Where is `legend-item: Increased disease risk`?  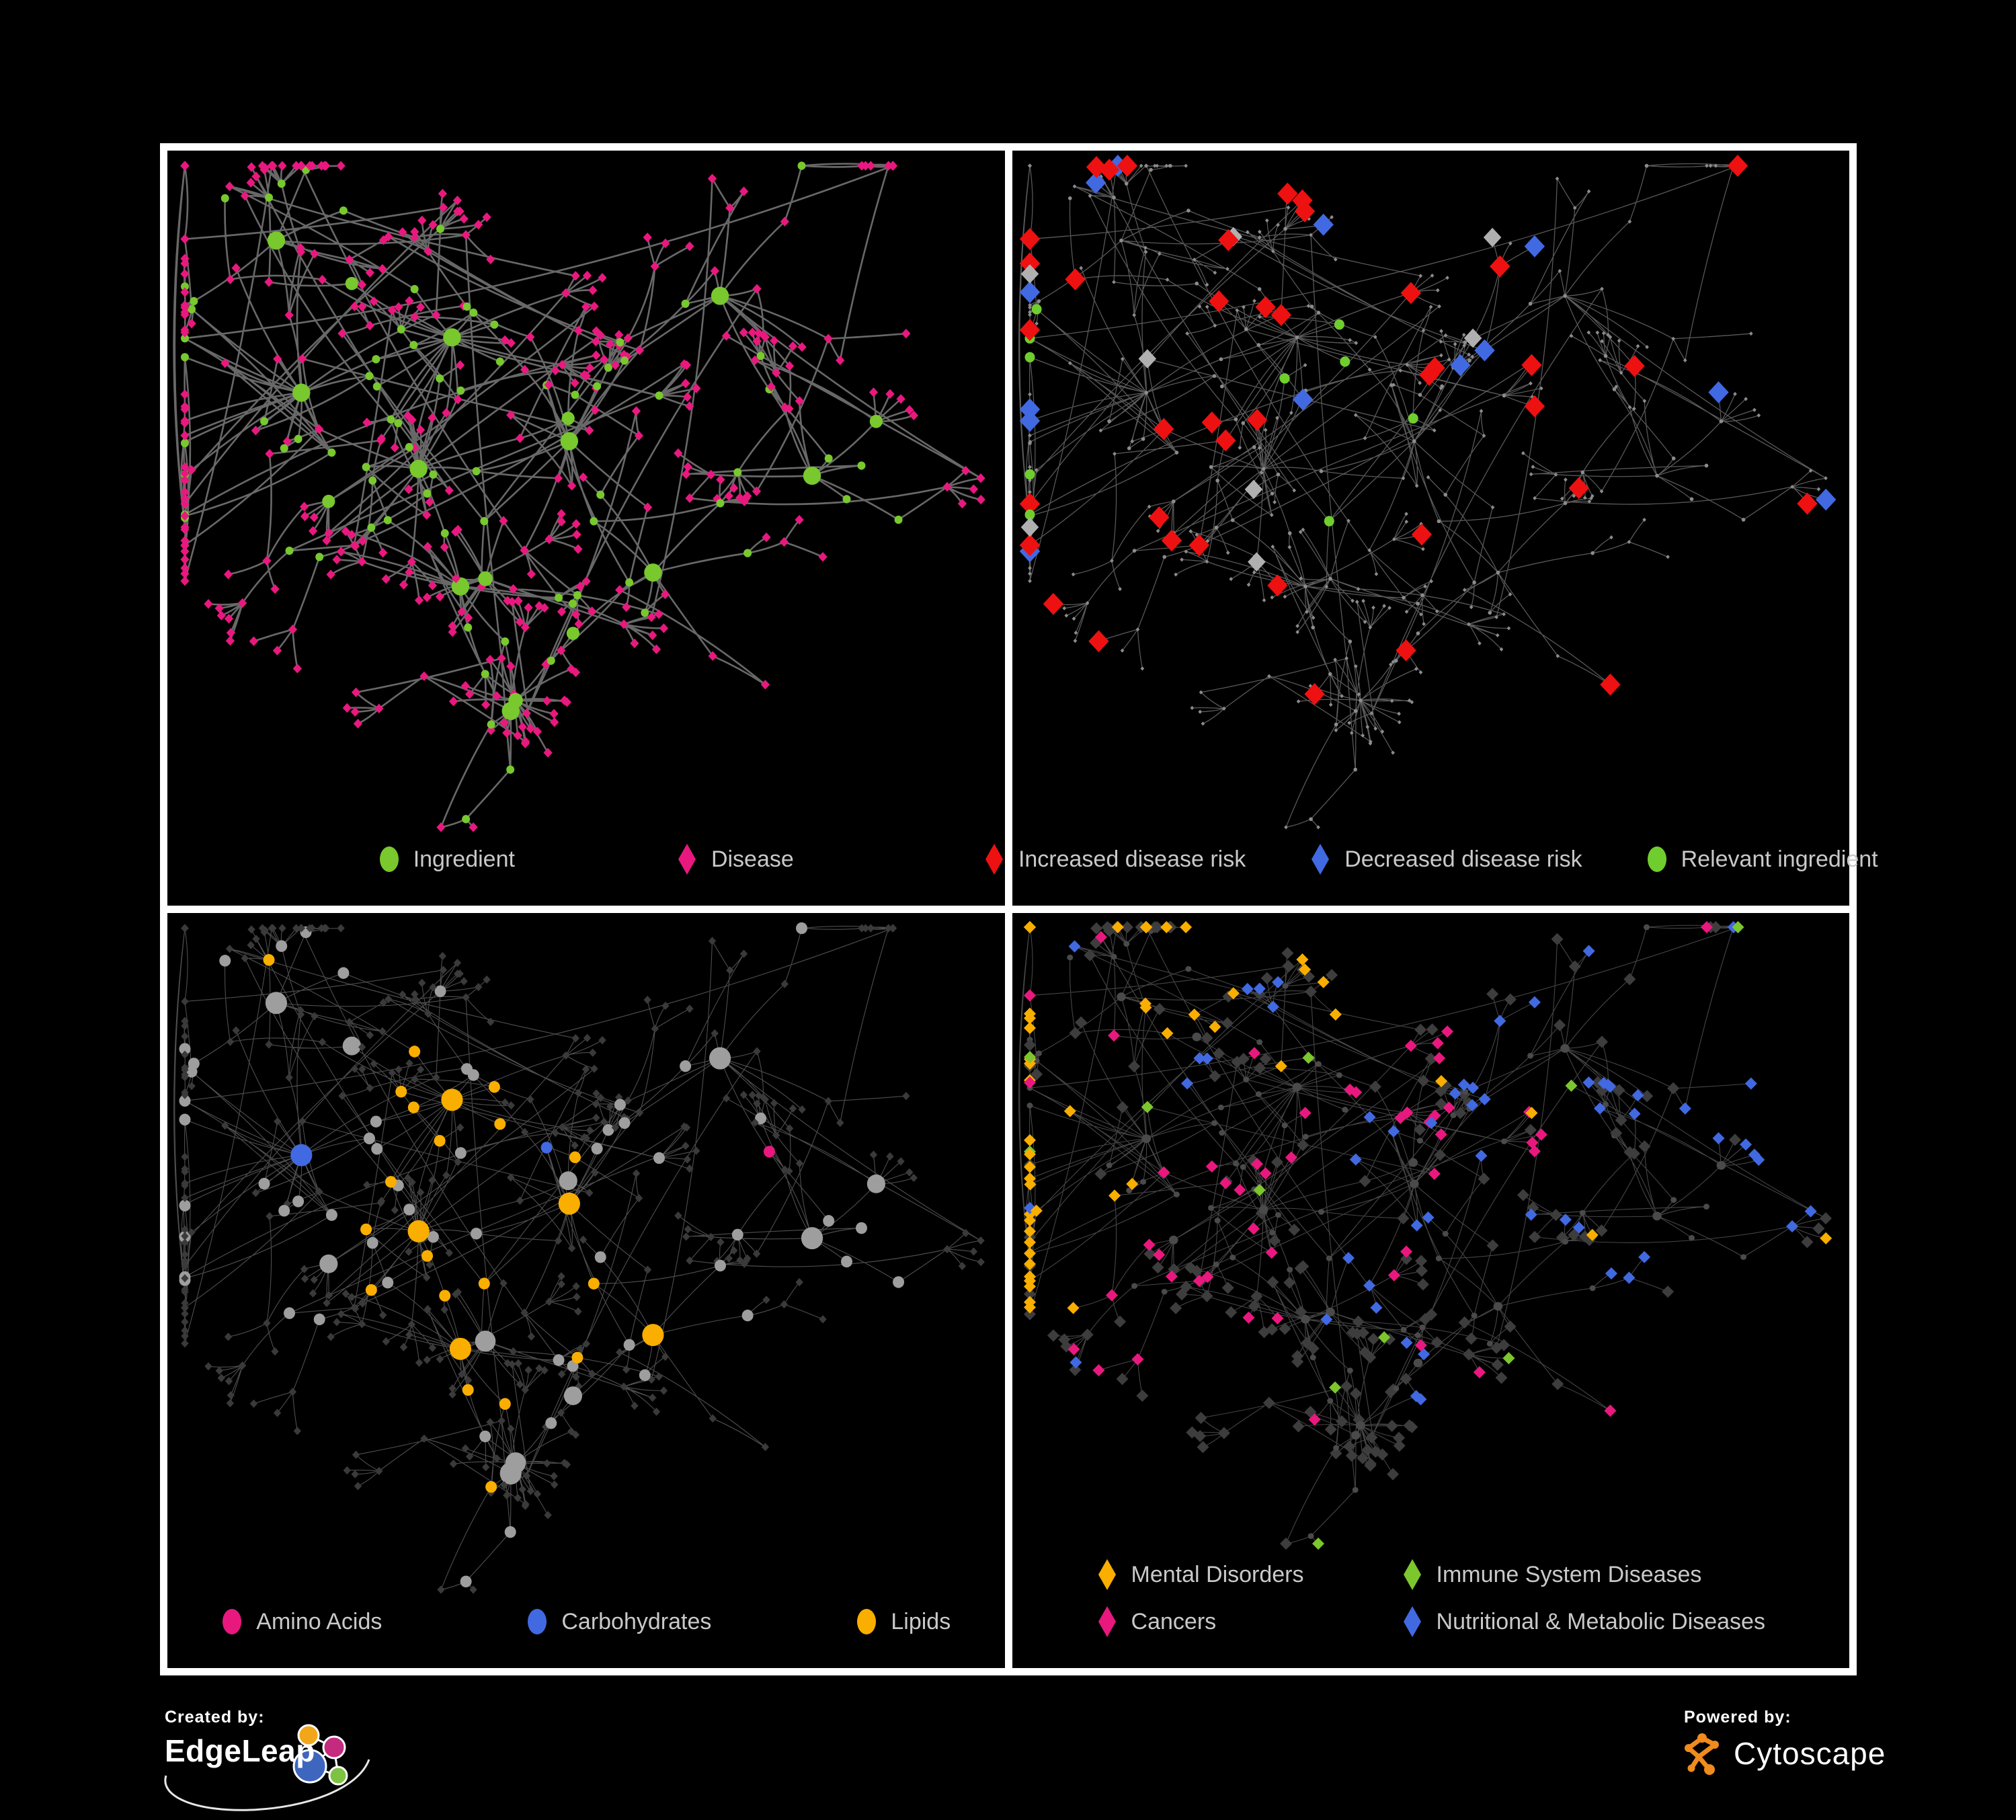 legend-item: Increased disease risk is located at coordinates (1114, 859).